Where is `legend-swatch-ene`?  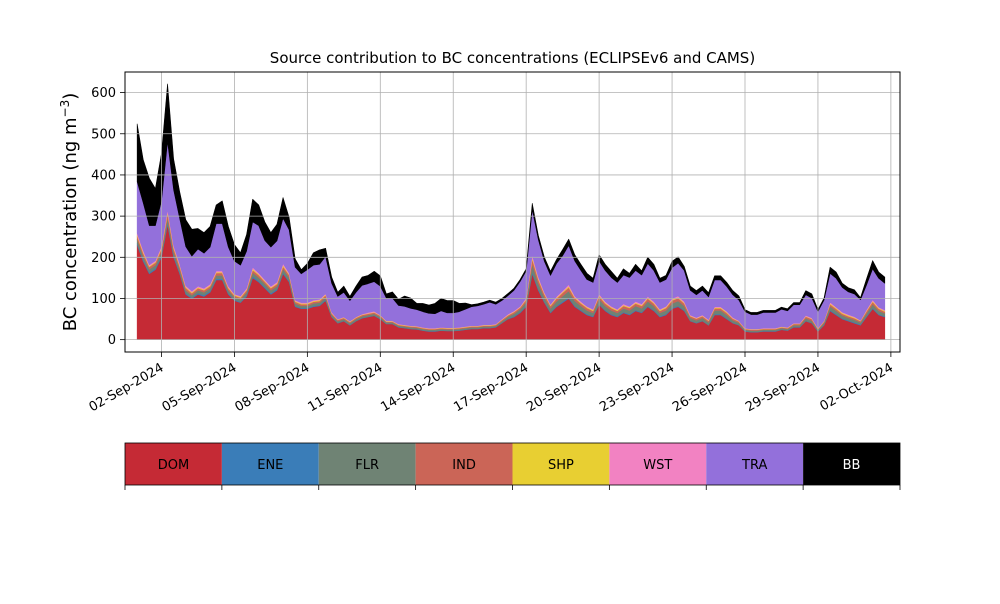 legend-swatch-ene is located at coordinates (270, 464).